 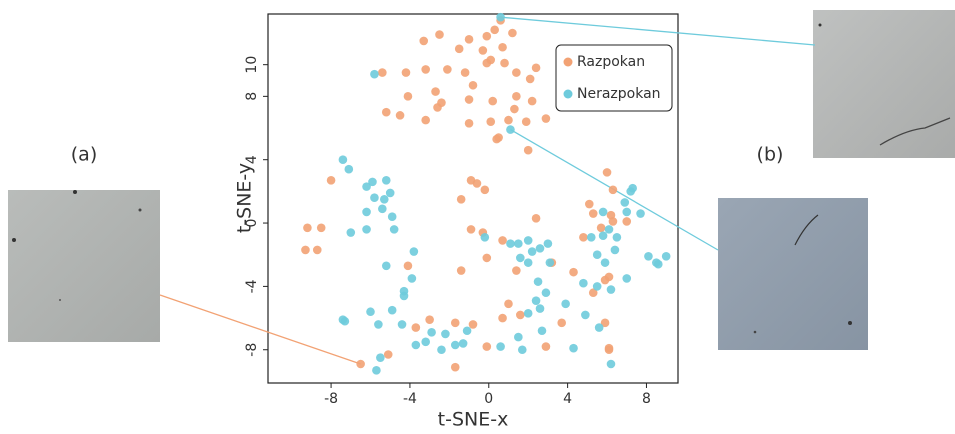 I want to click on y-tick-label: 10, so click(x=252, y=65).